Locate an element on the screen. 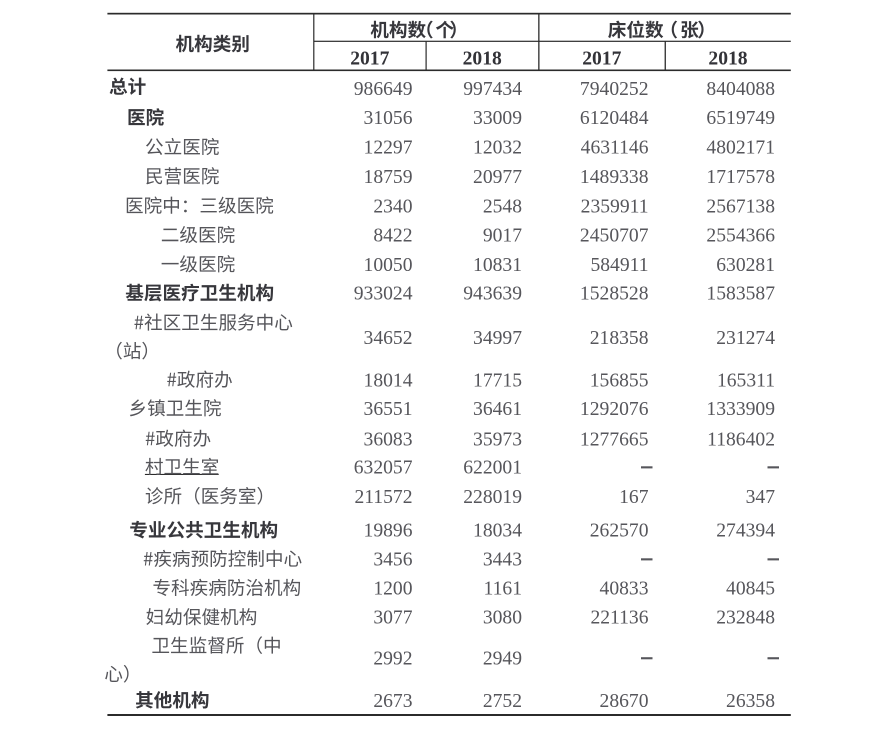 The image size is (882, 731). svg-text: 12297 is located at coordinates (388, 148).